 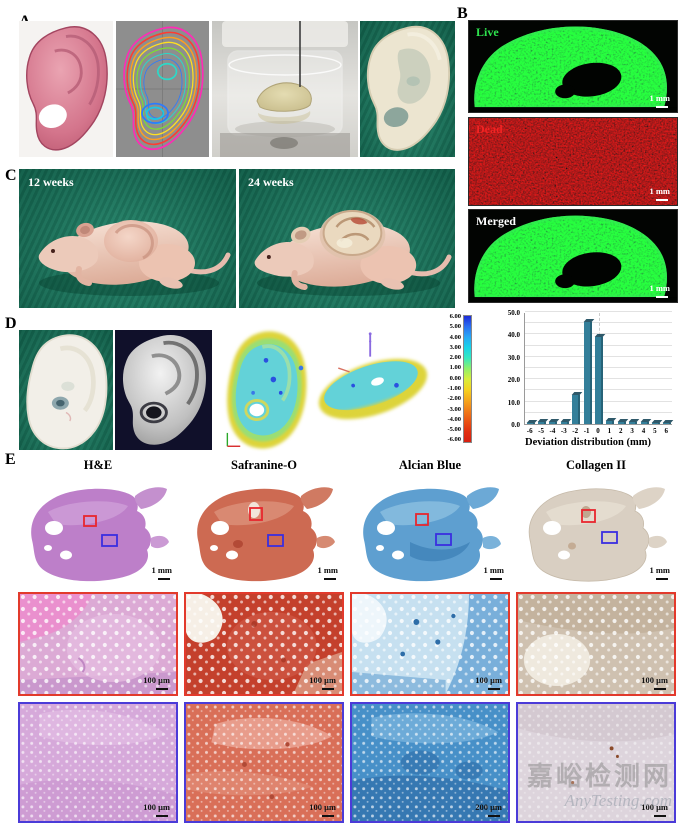 I want to click on chart-y-tick-label: 30.0, so click(x=513, y=357).